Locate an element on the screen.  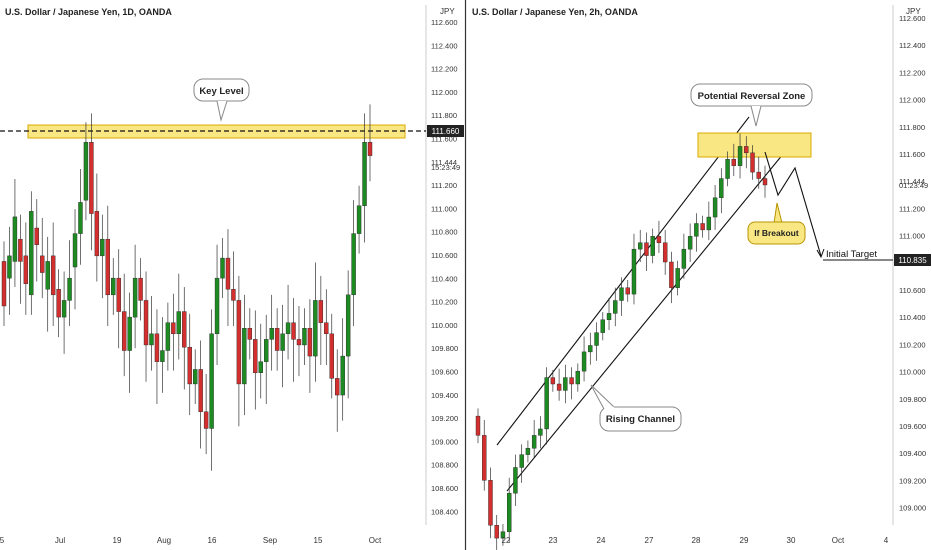
right-price-tick-label: 112.000 is located at coordinates (912, 100).